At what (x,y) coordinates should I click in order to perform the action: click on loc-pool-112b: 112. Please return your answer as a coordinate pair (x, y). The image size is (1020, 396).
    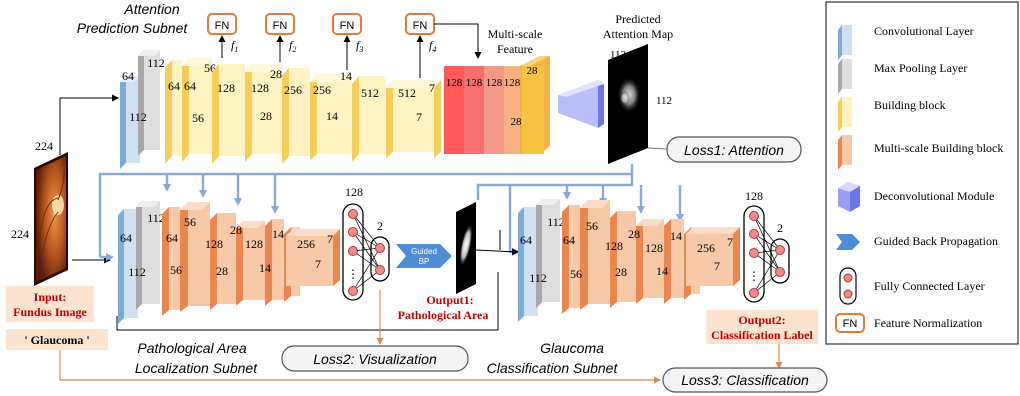
    Looking at the image, I should click on (137, 272).